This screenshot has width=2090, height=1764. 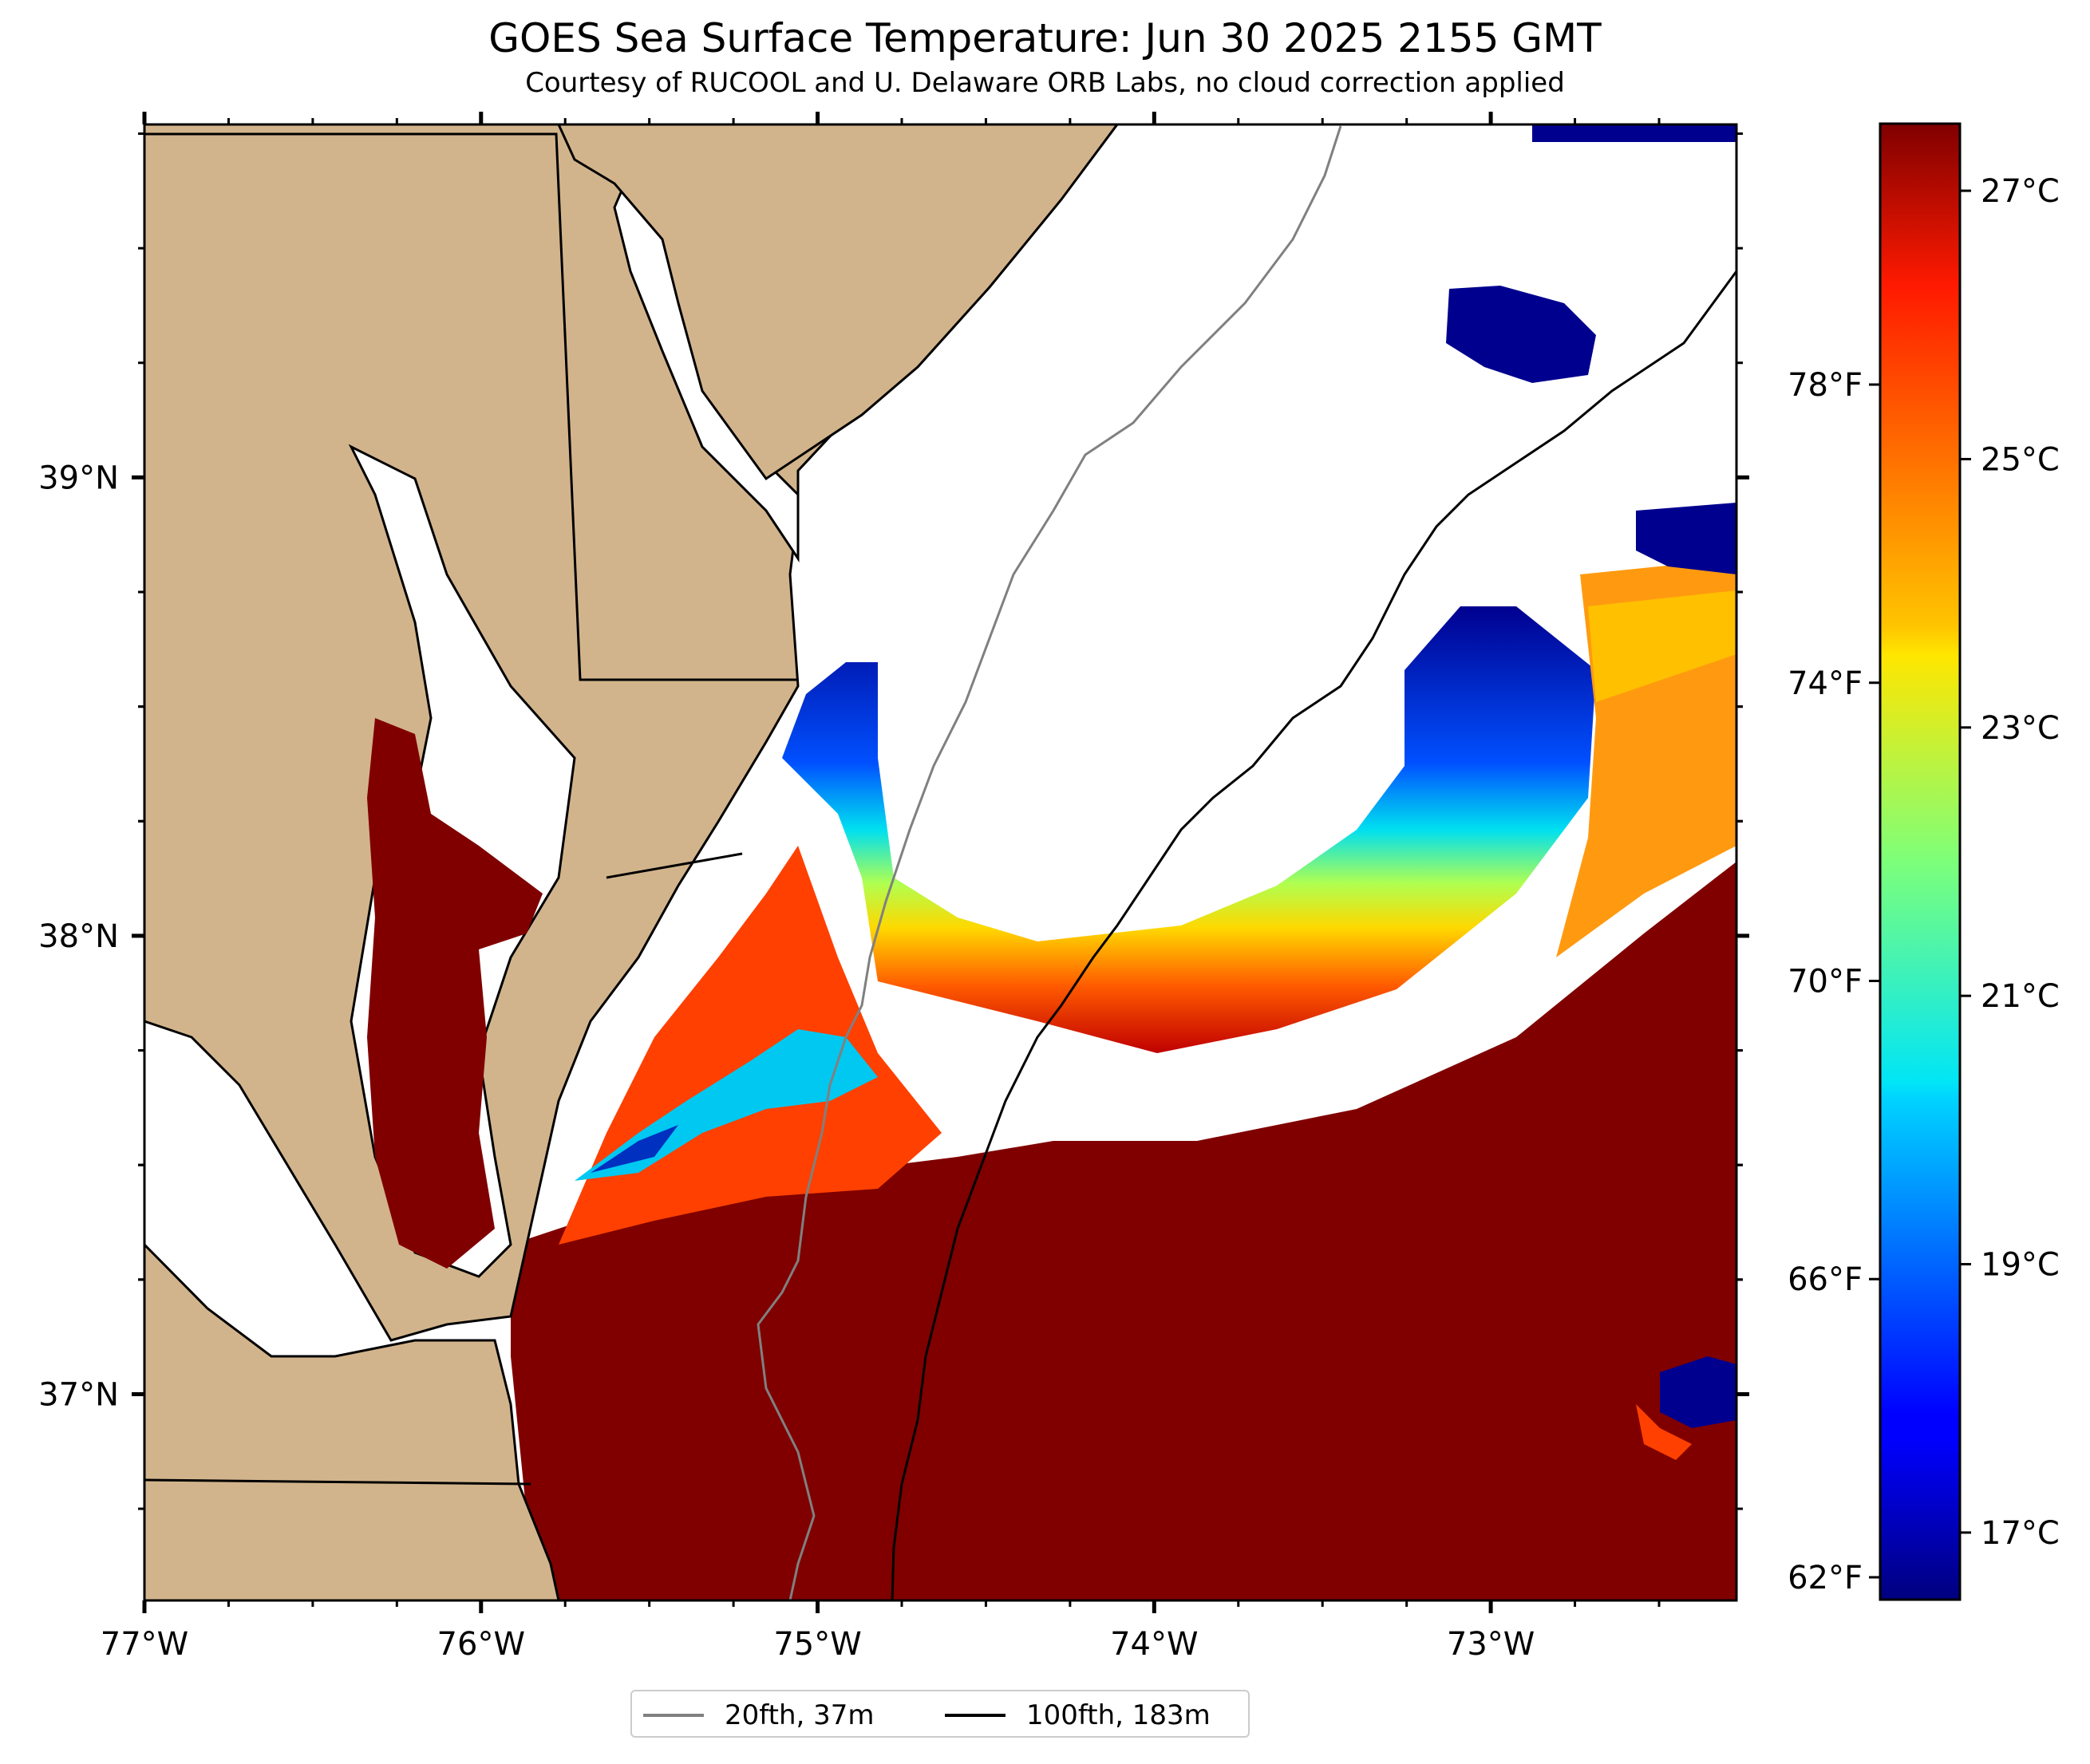 I want to click on colorbar-celsius-label: 19°C, so click(x=2020, y=1265).